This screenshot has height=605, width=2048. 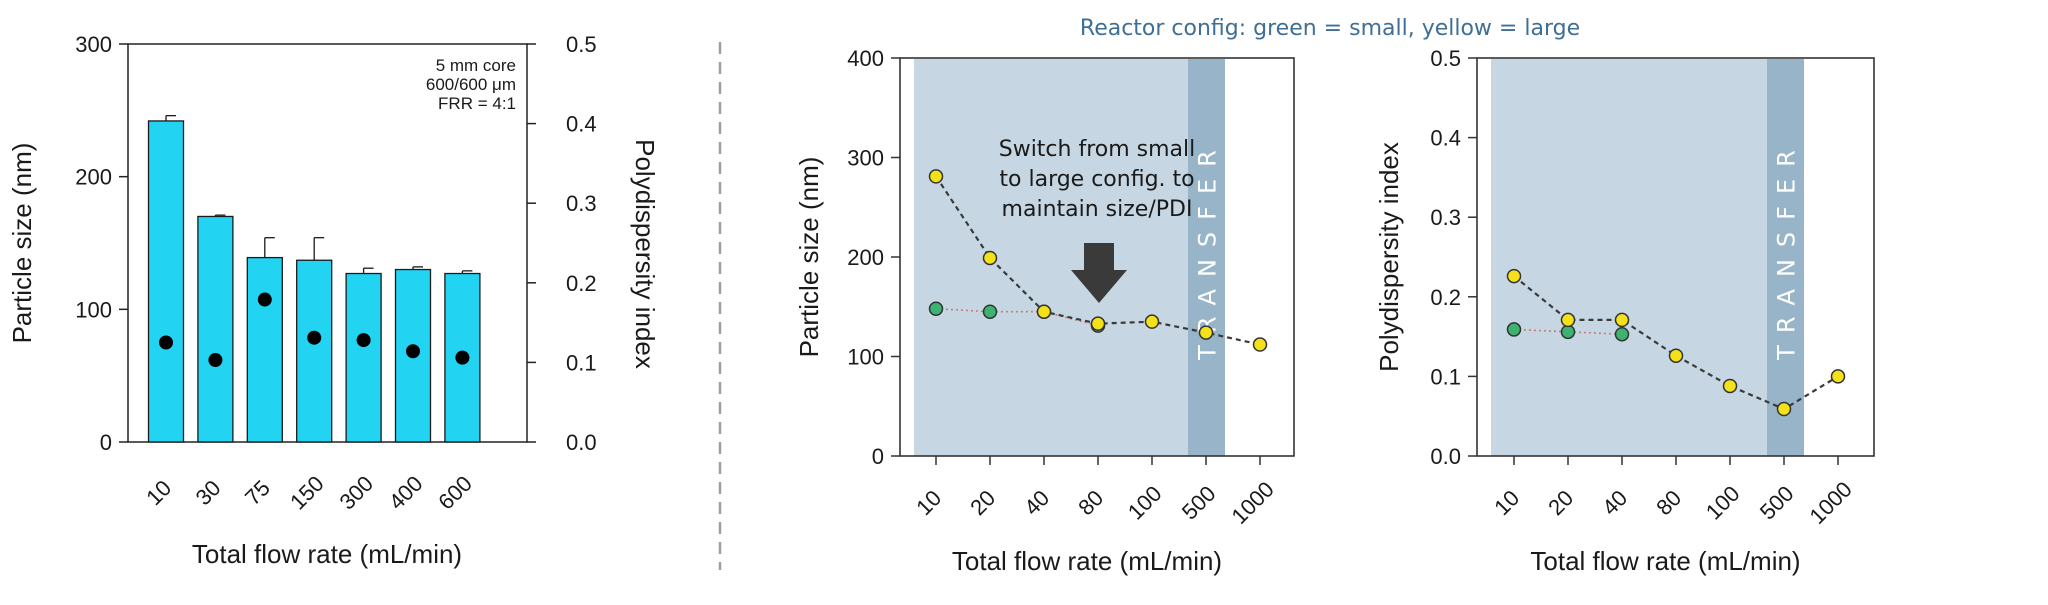 I want to click on x-tick-label: 400, so click(x=406, y=493).